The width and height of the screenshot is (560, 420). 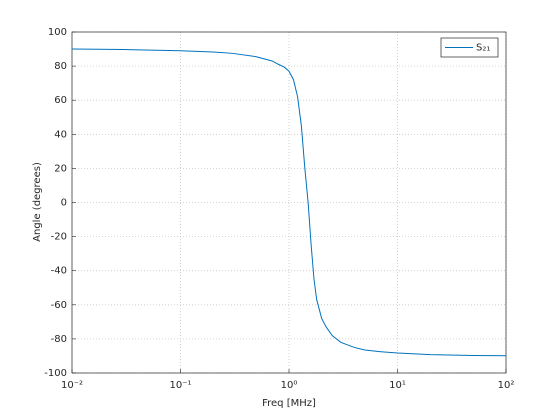 I want to click on x-tick-label: 10², so click(x=506, y=385).